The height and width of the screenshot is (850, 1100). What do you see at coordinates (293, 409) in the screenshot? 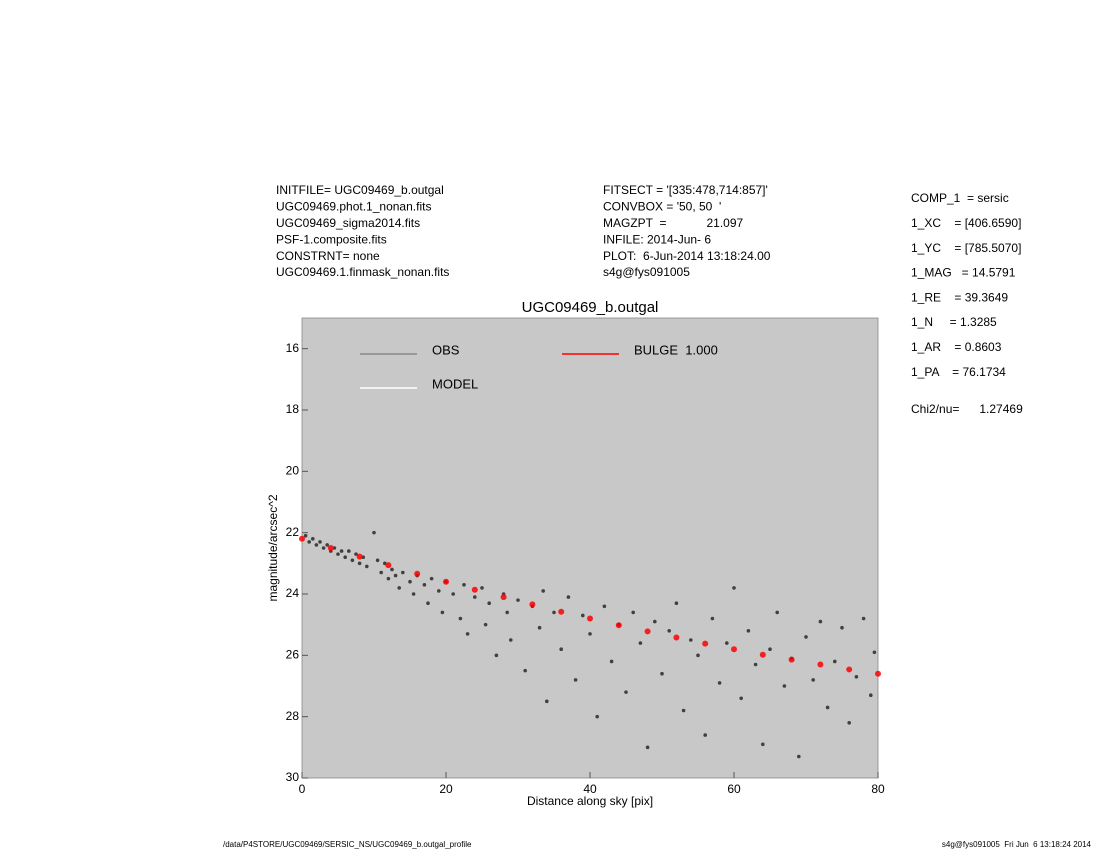
I see `y-tick-label: 18` at bounding box center [293, 409].